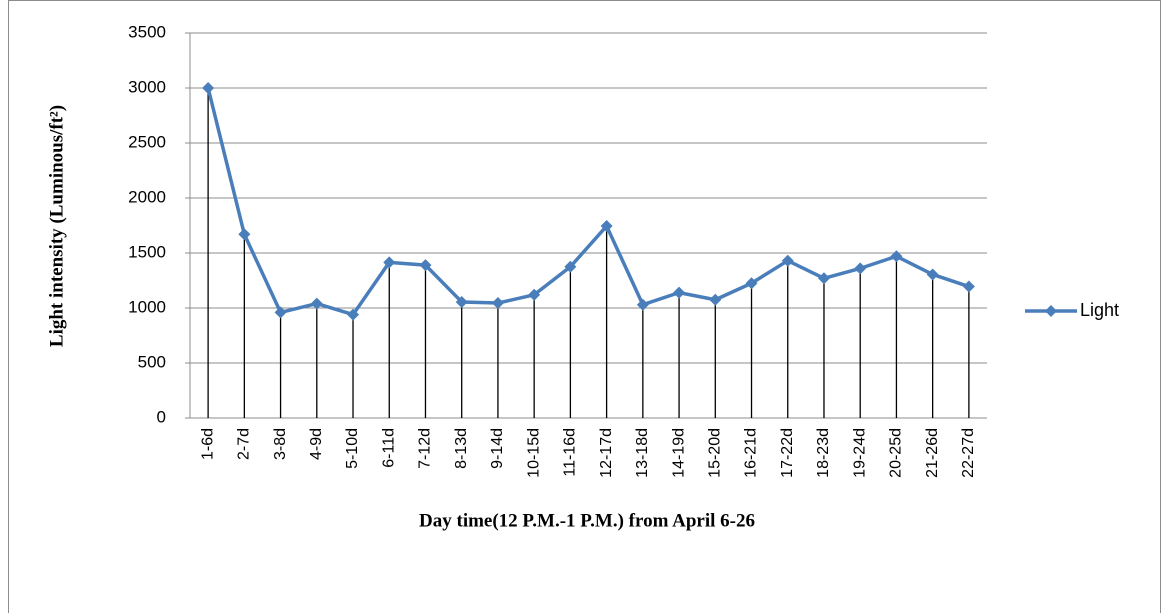 This screenshot has width=1162, height=613. What do you see at coordinates (461, 448) in the screenshot?
I see `x-tick-label: 8-13d` at bounding box center [461, 448].